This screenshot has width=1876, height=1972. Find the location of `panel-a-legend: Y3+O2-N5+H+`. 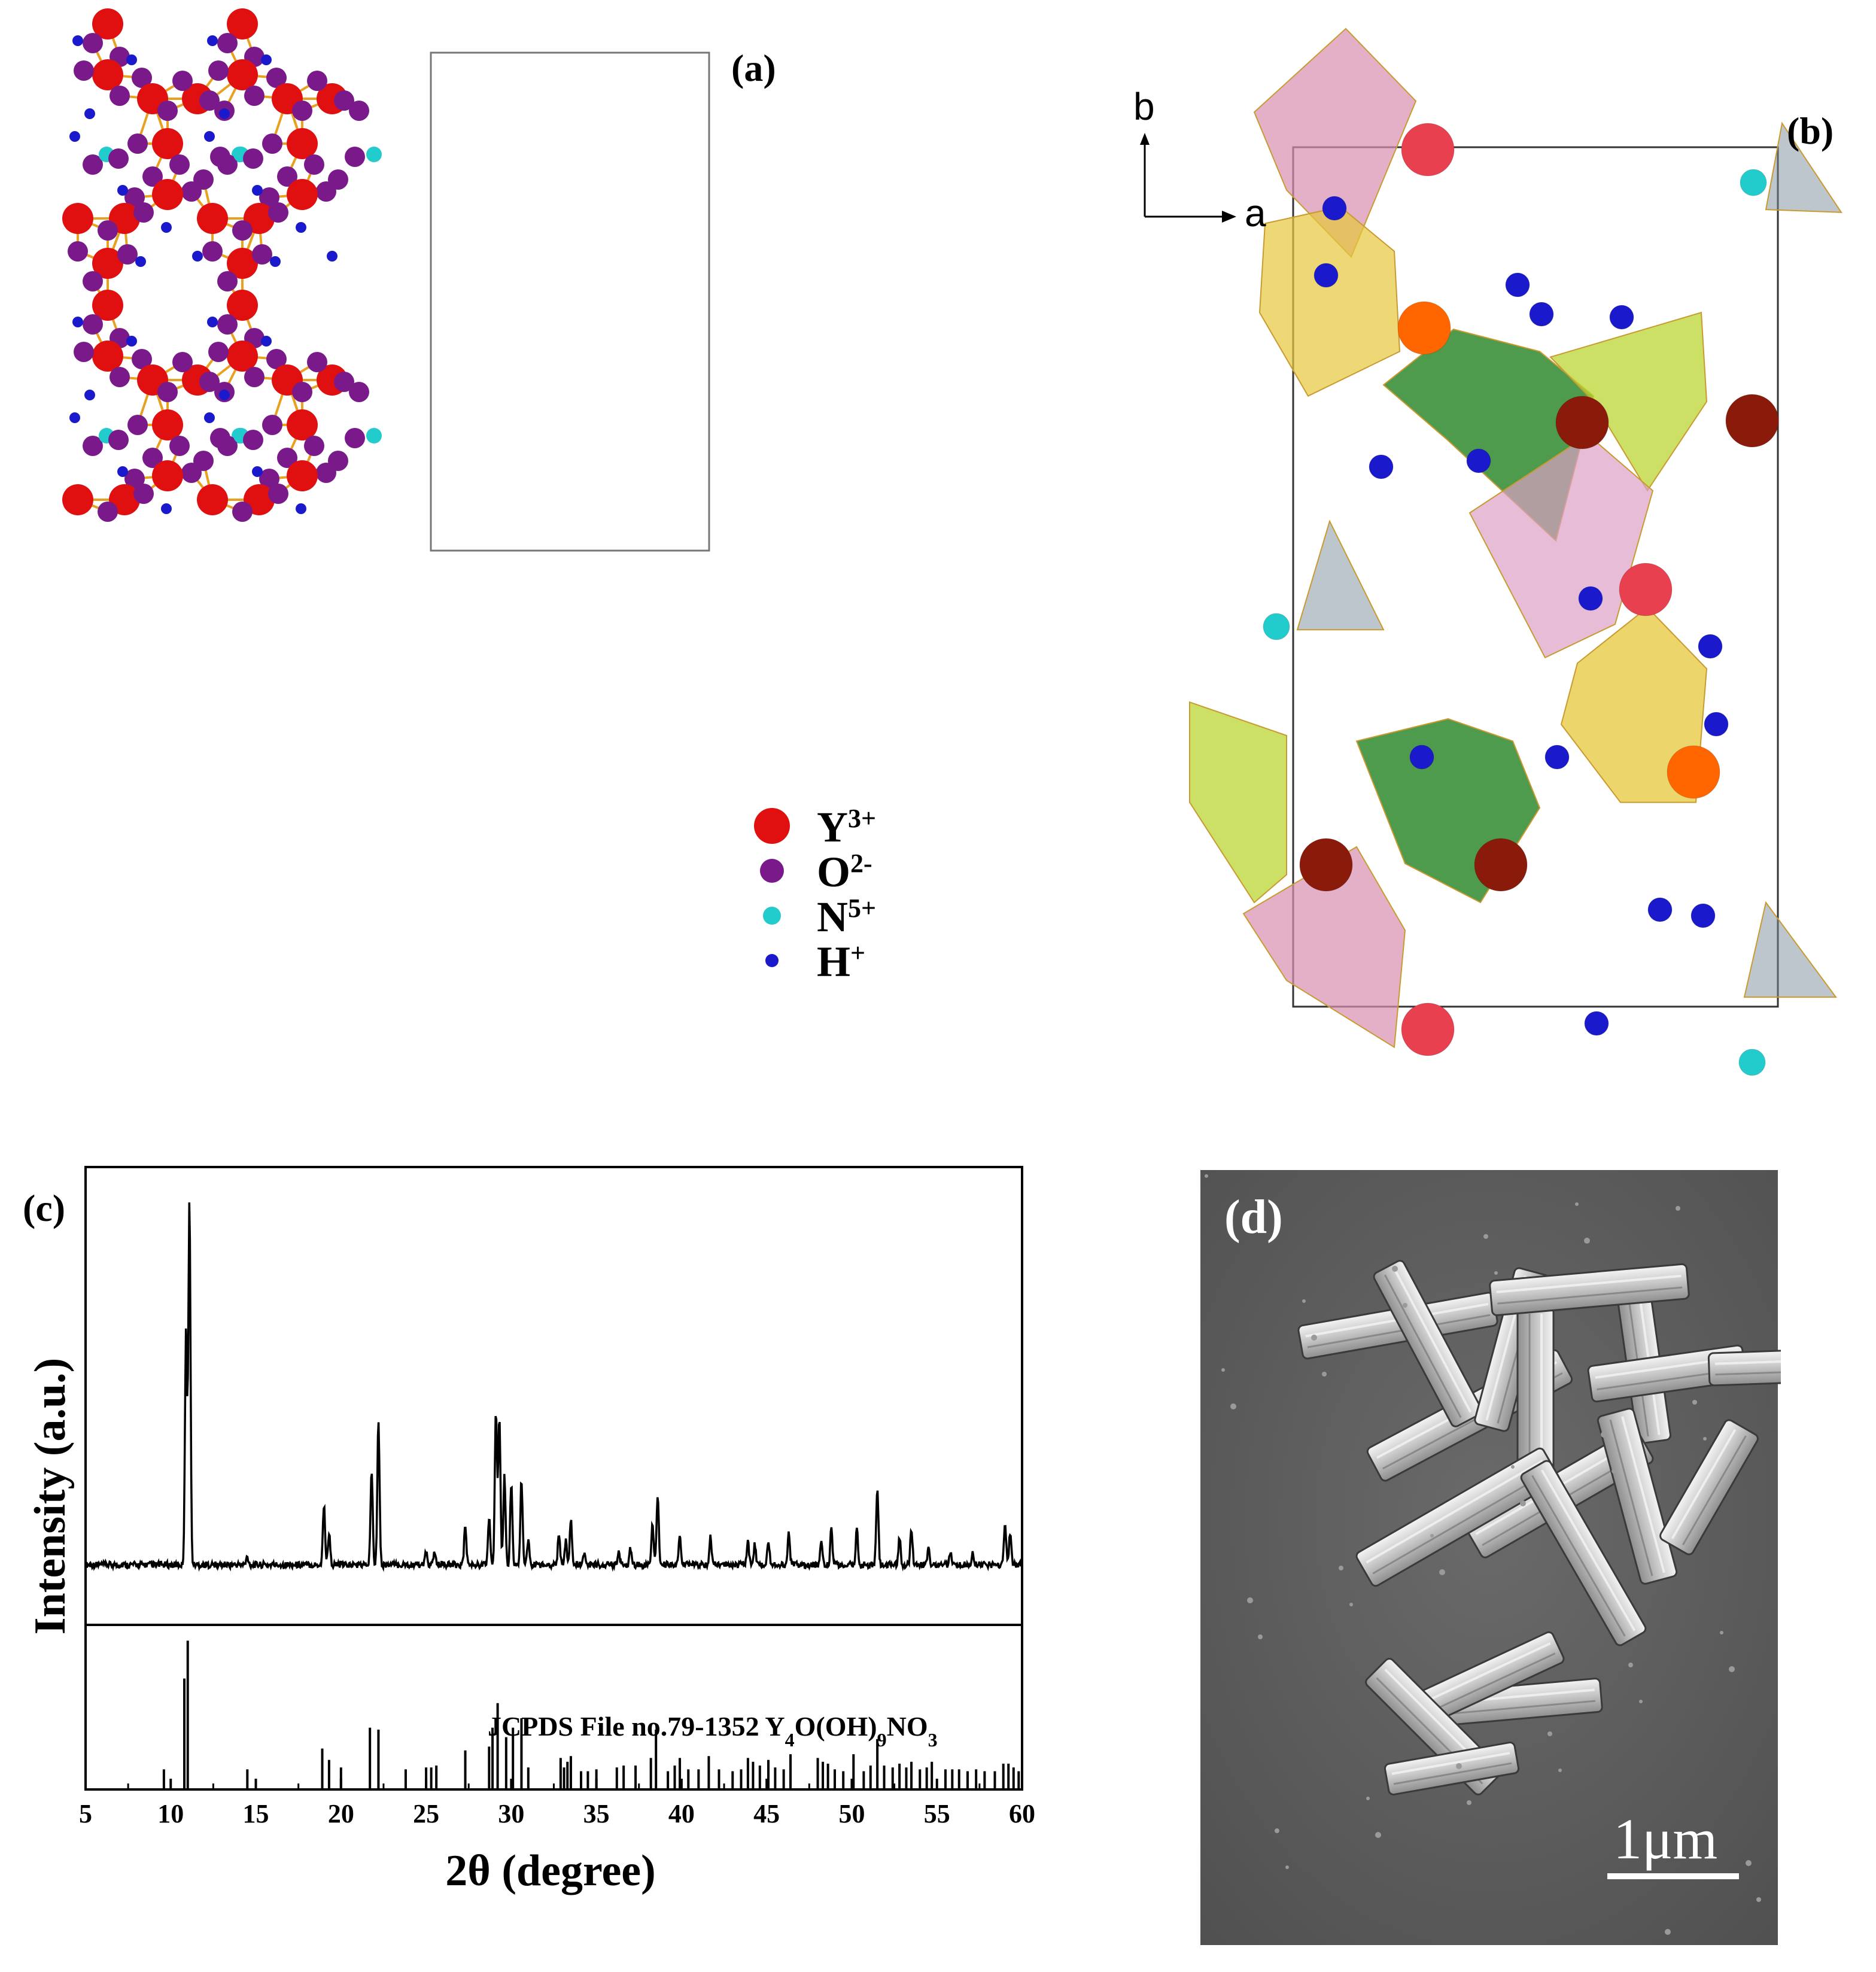

panel-a-legend: Y3+O2-N5+H+ is located at coordinates (815, 894).